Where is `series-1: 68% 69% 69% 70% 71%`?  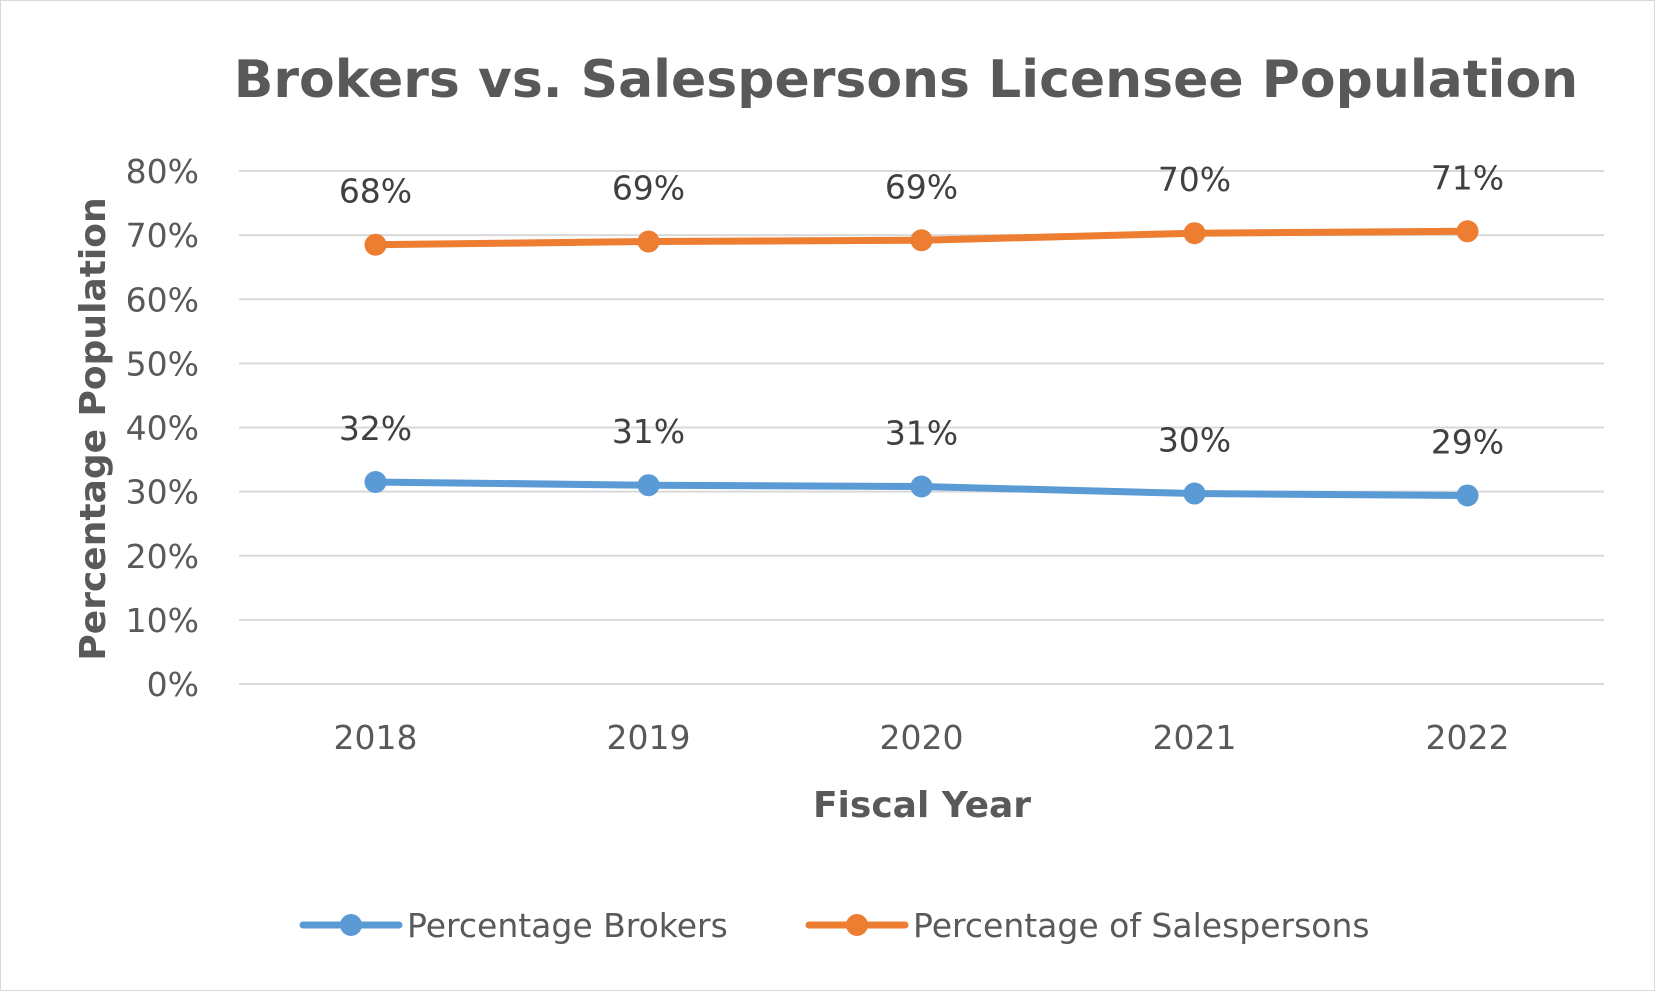
series-1: 68% 69% 69% 70% 71% is located at coordinates (921, 207).